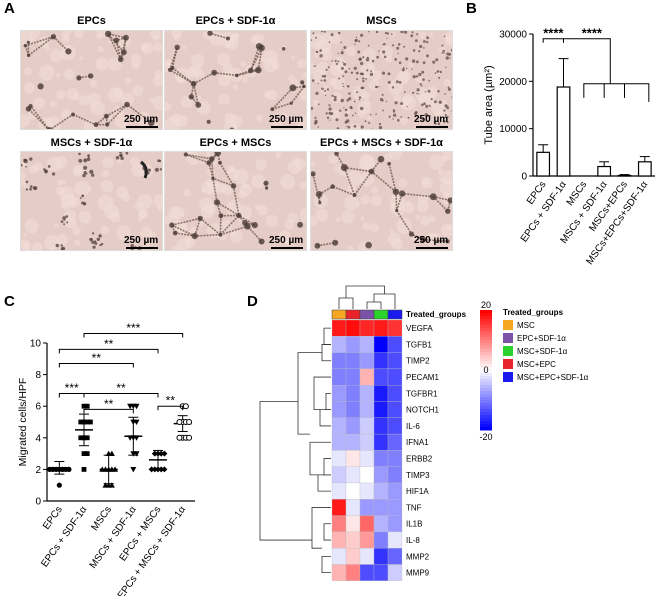 The height and width of the screenshot is (596, 669). I want to click on significance-bracket, so click(121, 395).